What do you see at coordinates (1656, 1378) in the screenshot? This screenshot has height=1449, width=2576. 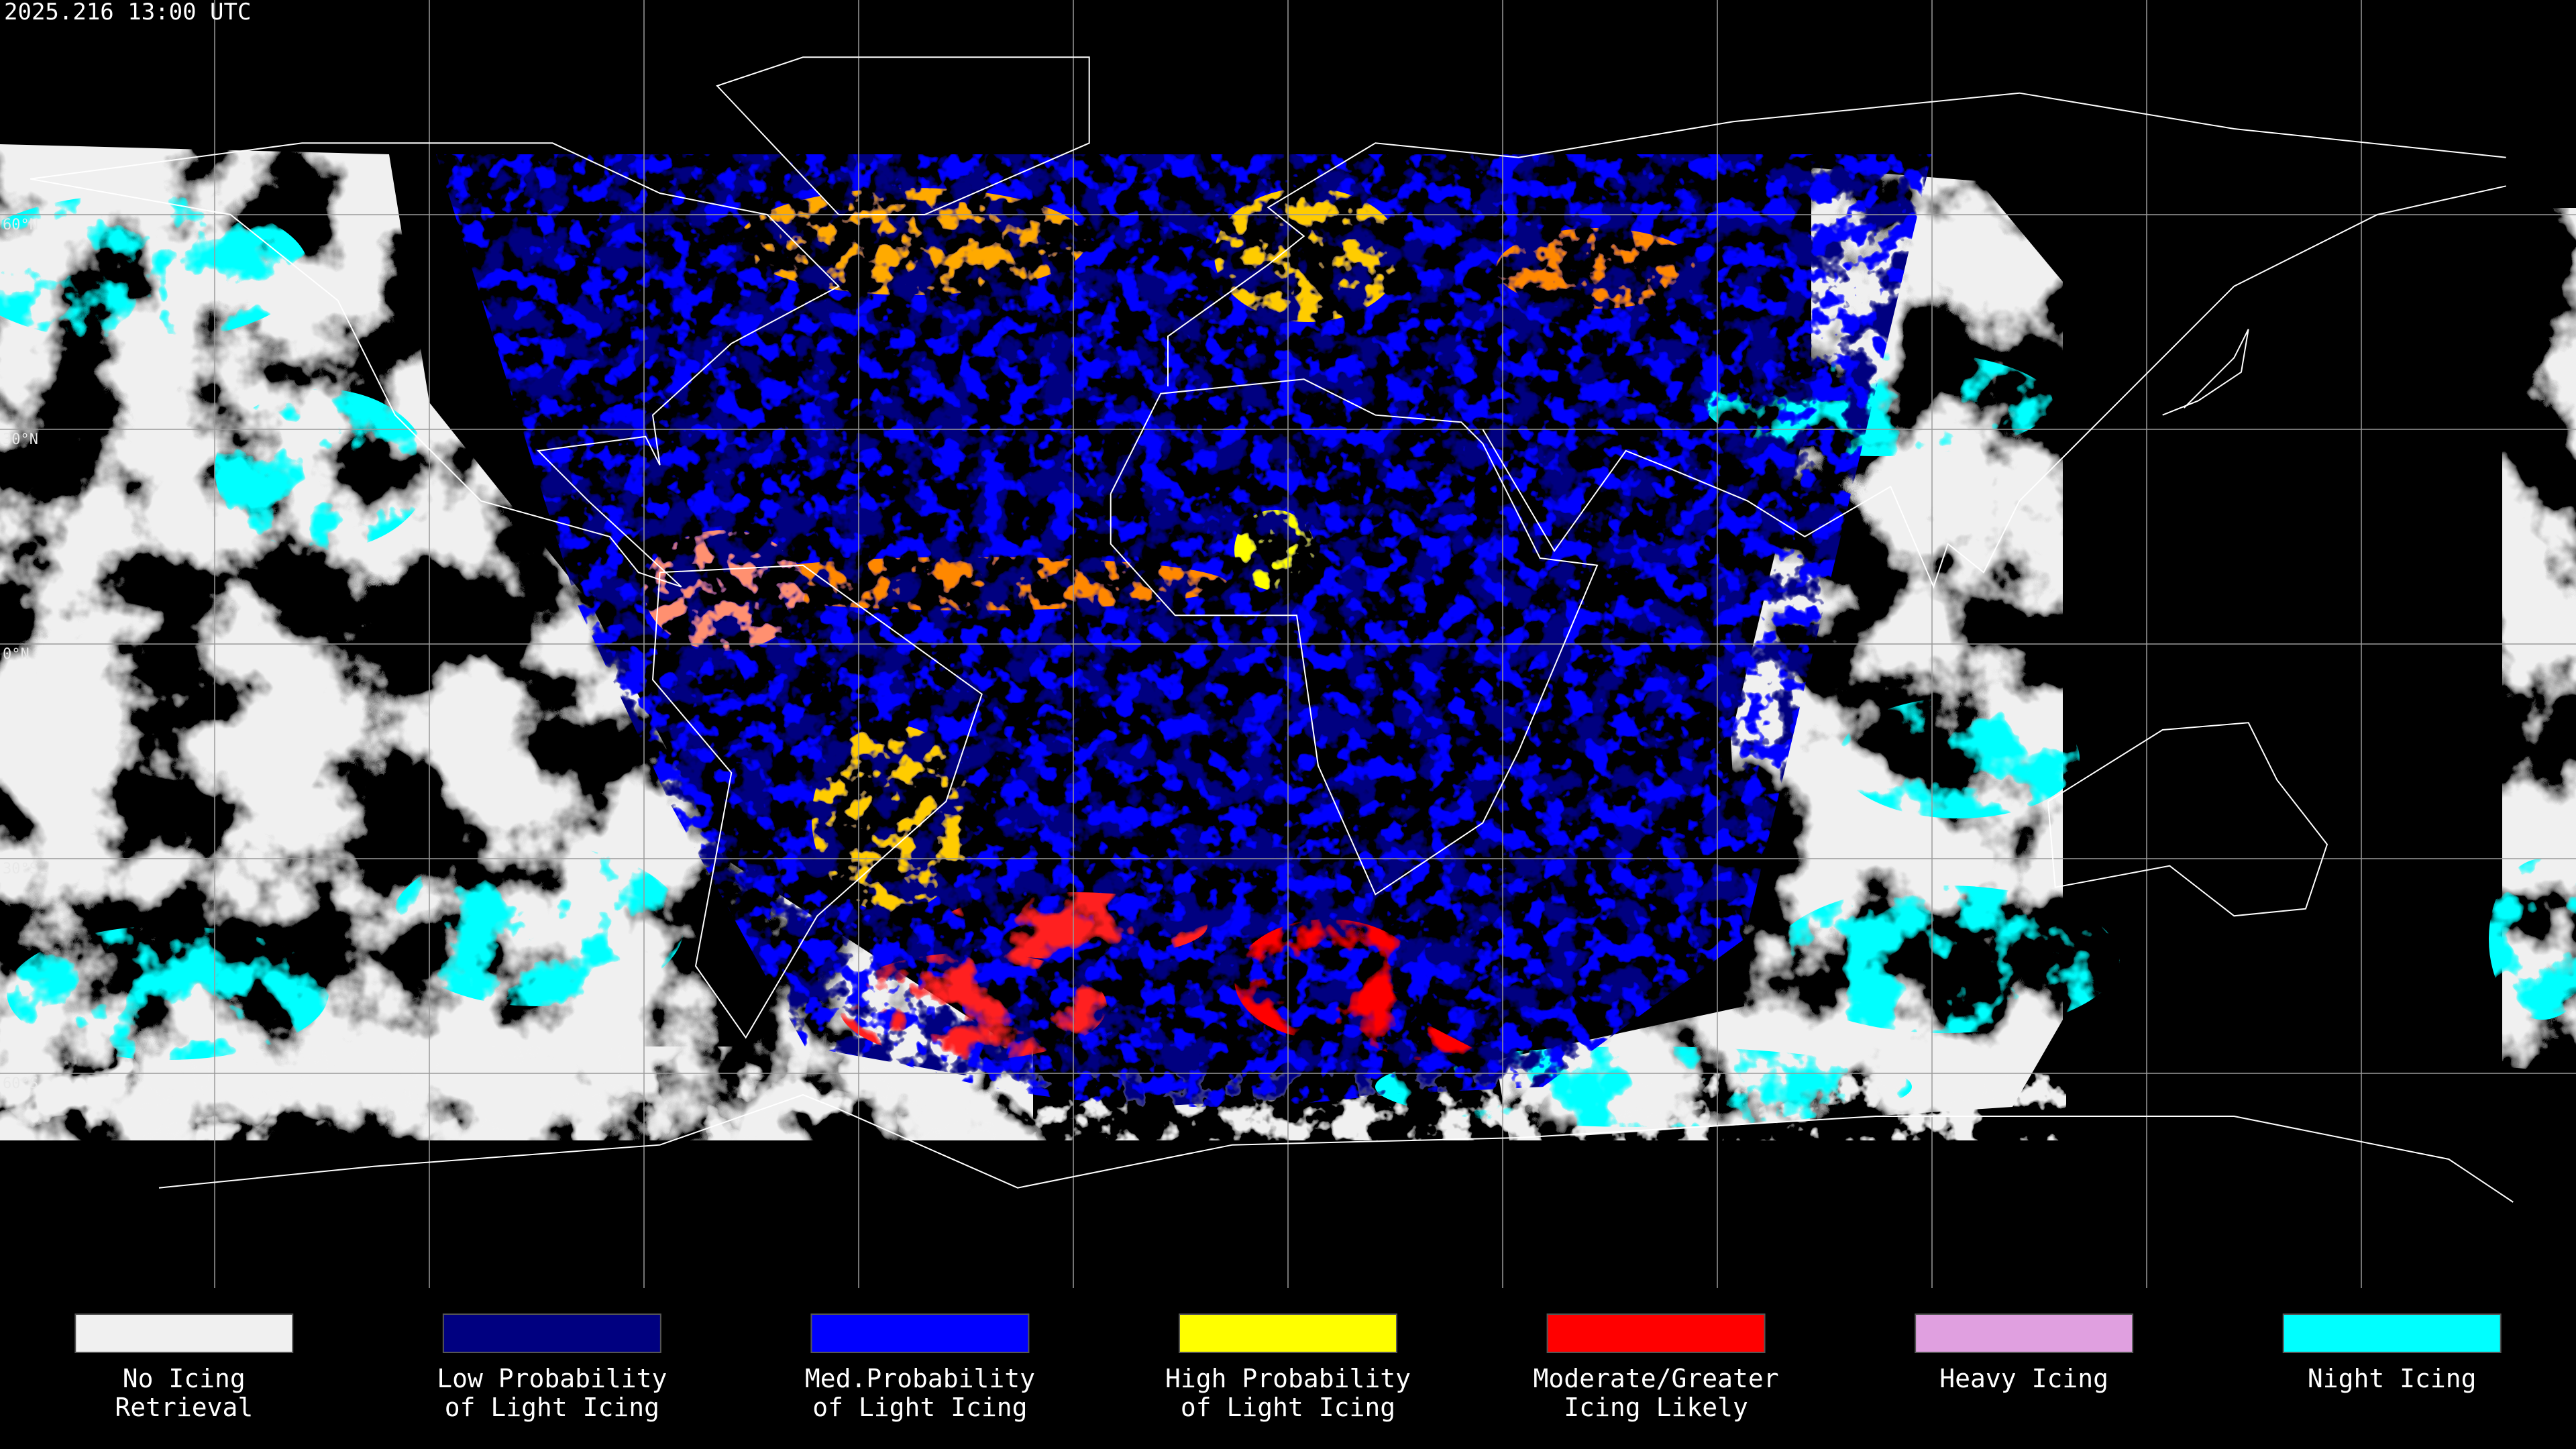 I see `legend-label: Moderate/Greater` at bounding box center [1656, 1378].